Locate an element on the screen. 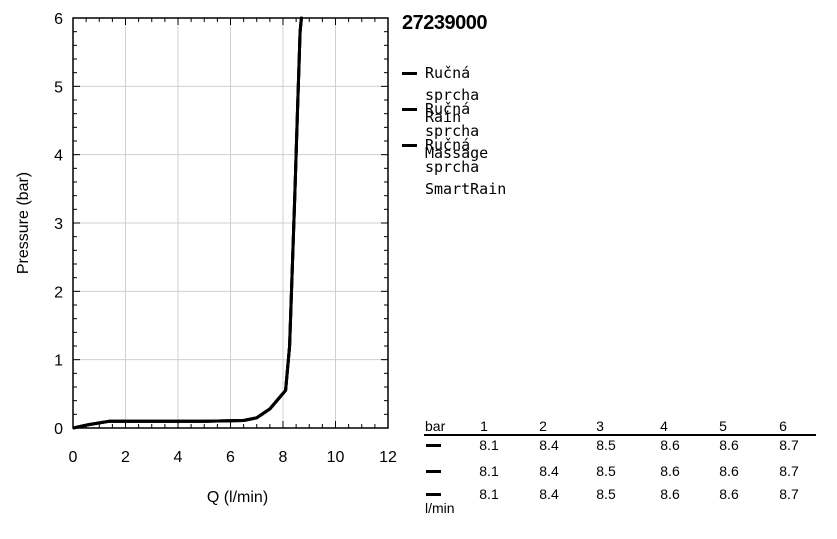 Image resolution: width=837 pixels, height=539 pixels. x-tick-label: 2 is located at coordinates (125, 457).